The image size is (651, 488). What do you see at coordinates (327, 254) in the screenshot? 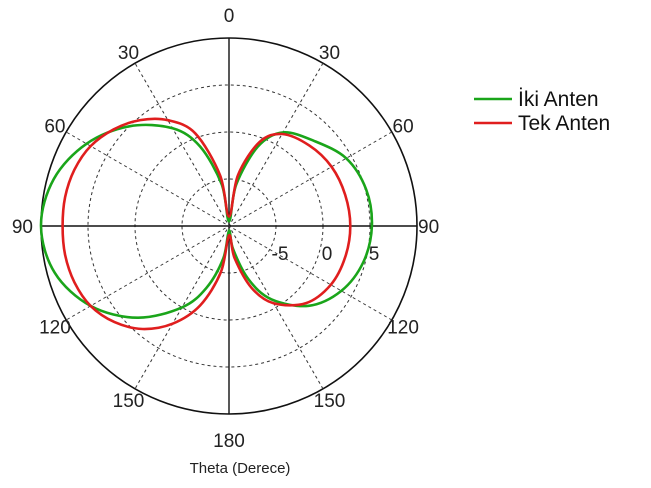
I see `radial-tick-label: 0` at bounding box center [327, 254].